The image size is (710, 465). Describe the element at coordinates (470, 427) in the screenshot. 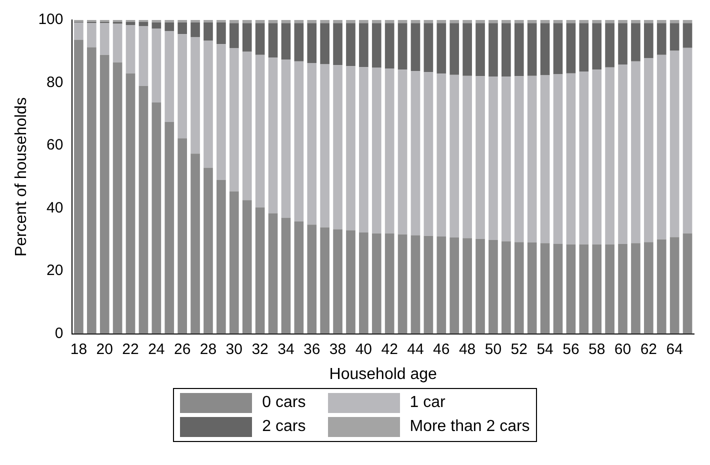

I see `legend-label: More than 2 cars` at that location.